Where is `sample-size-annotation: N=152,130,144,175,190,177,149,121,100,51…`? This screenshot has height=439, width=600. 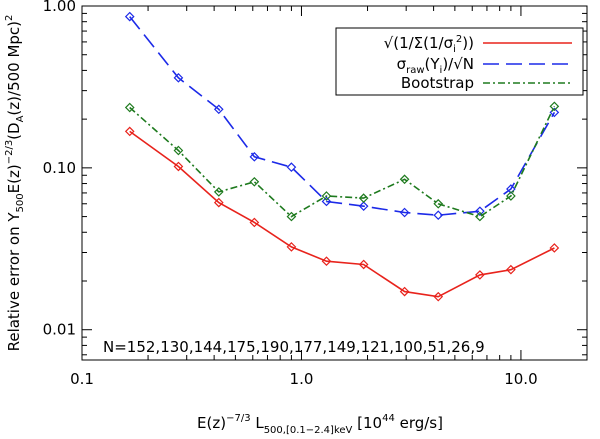
sample-size-annotation: N=152,130,144,175,190,177,149,121,100,51… is located at coordinates (294, 347).